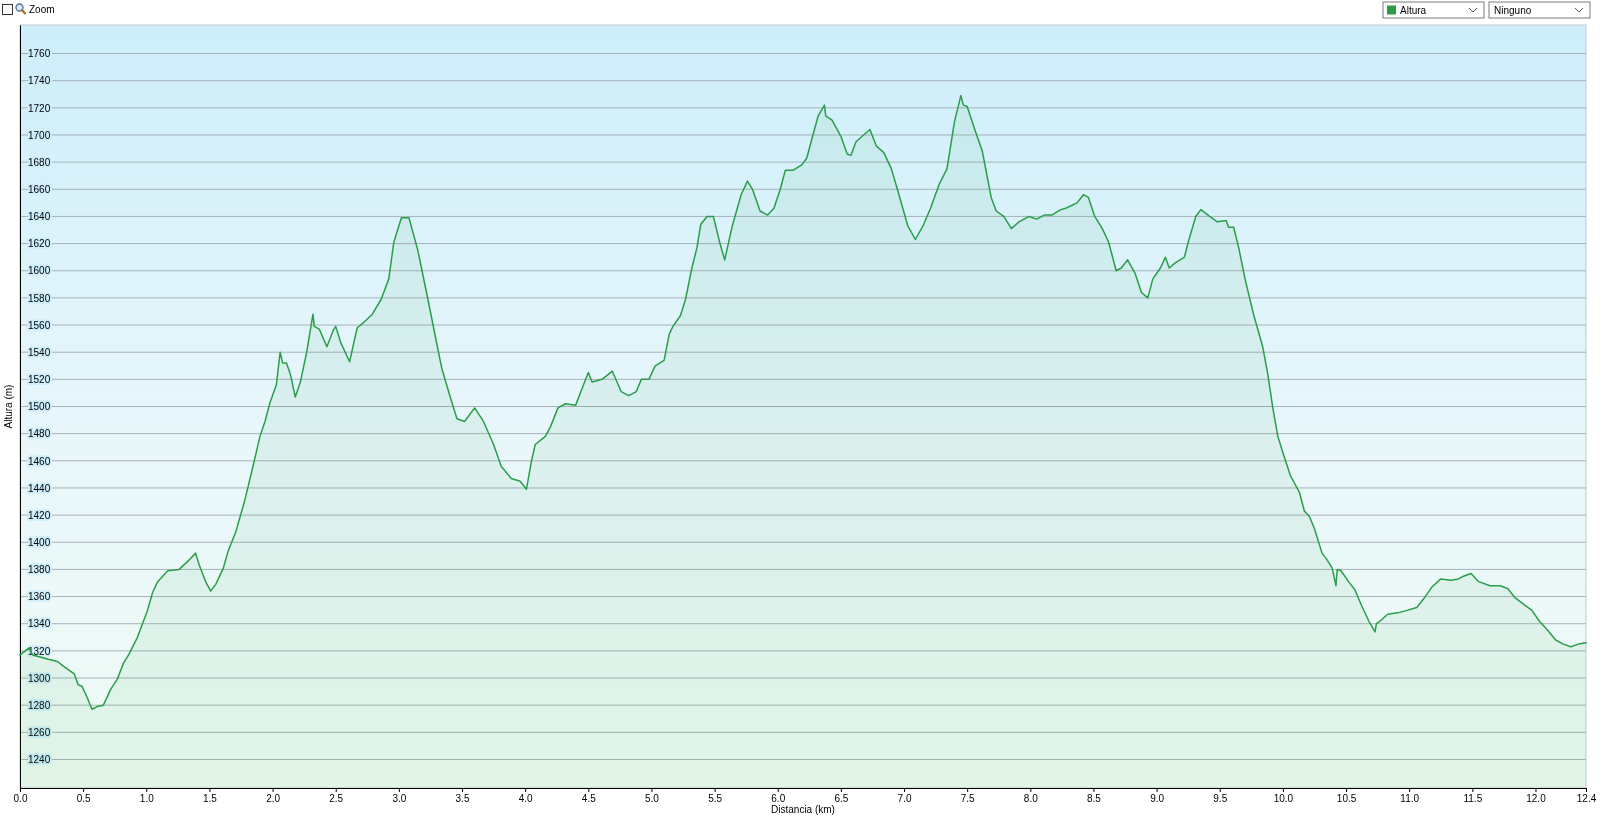 This screenshot has width=1600, height=821. I want to click on x-tick-label: 8.0, so click(1031, 799).